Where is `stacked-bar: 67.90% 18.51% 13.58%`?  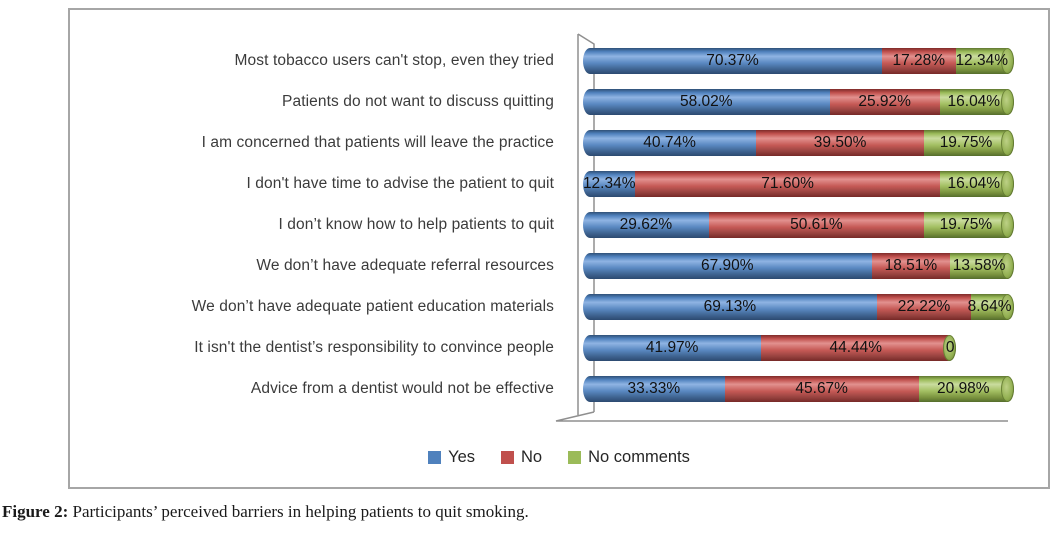 stacked-bar: 67.90% 18.51% 13.58% is located at coordinates (798, 266).